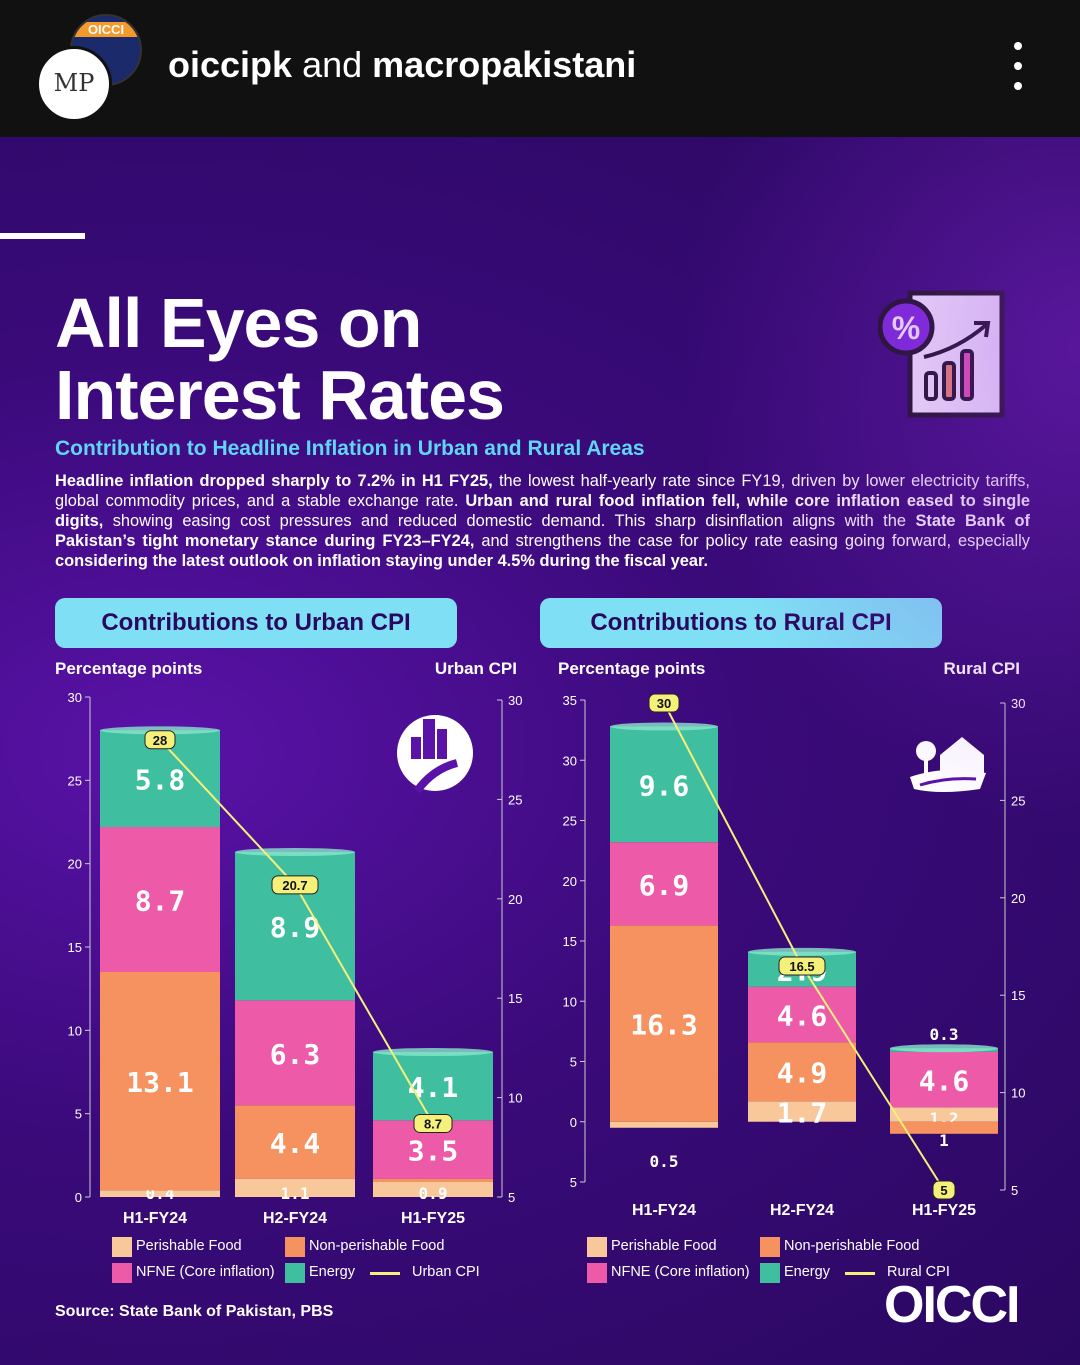 This screenshot has height=1365, width=1080. I want to click on post-header: OICCI MP oiccipk and macropakistani, so click(540, 68).